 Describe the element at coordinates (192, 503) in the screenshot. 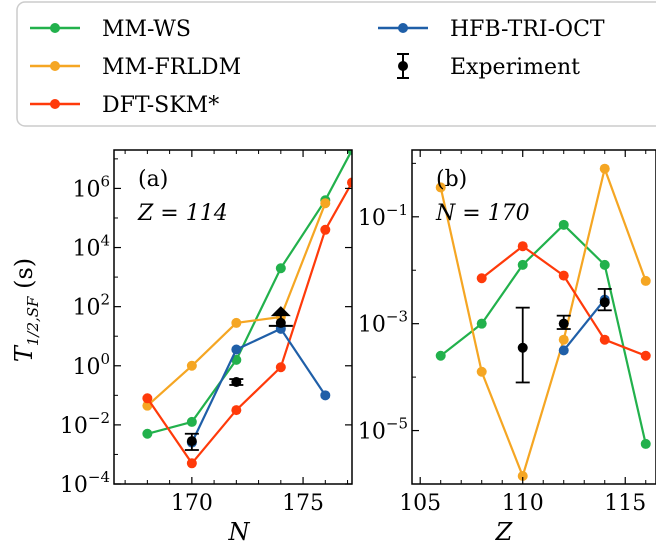

I see `x-tick-label: 170` at that location.